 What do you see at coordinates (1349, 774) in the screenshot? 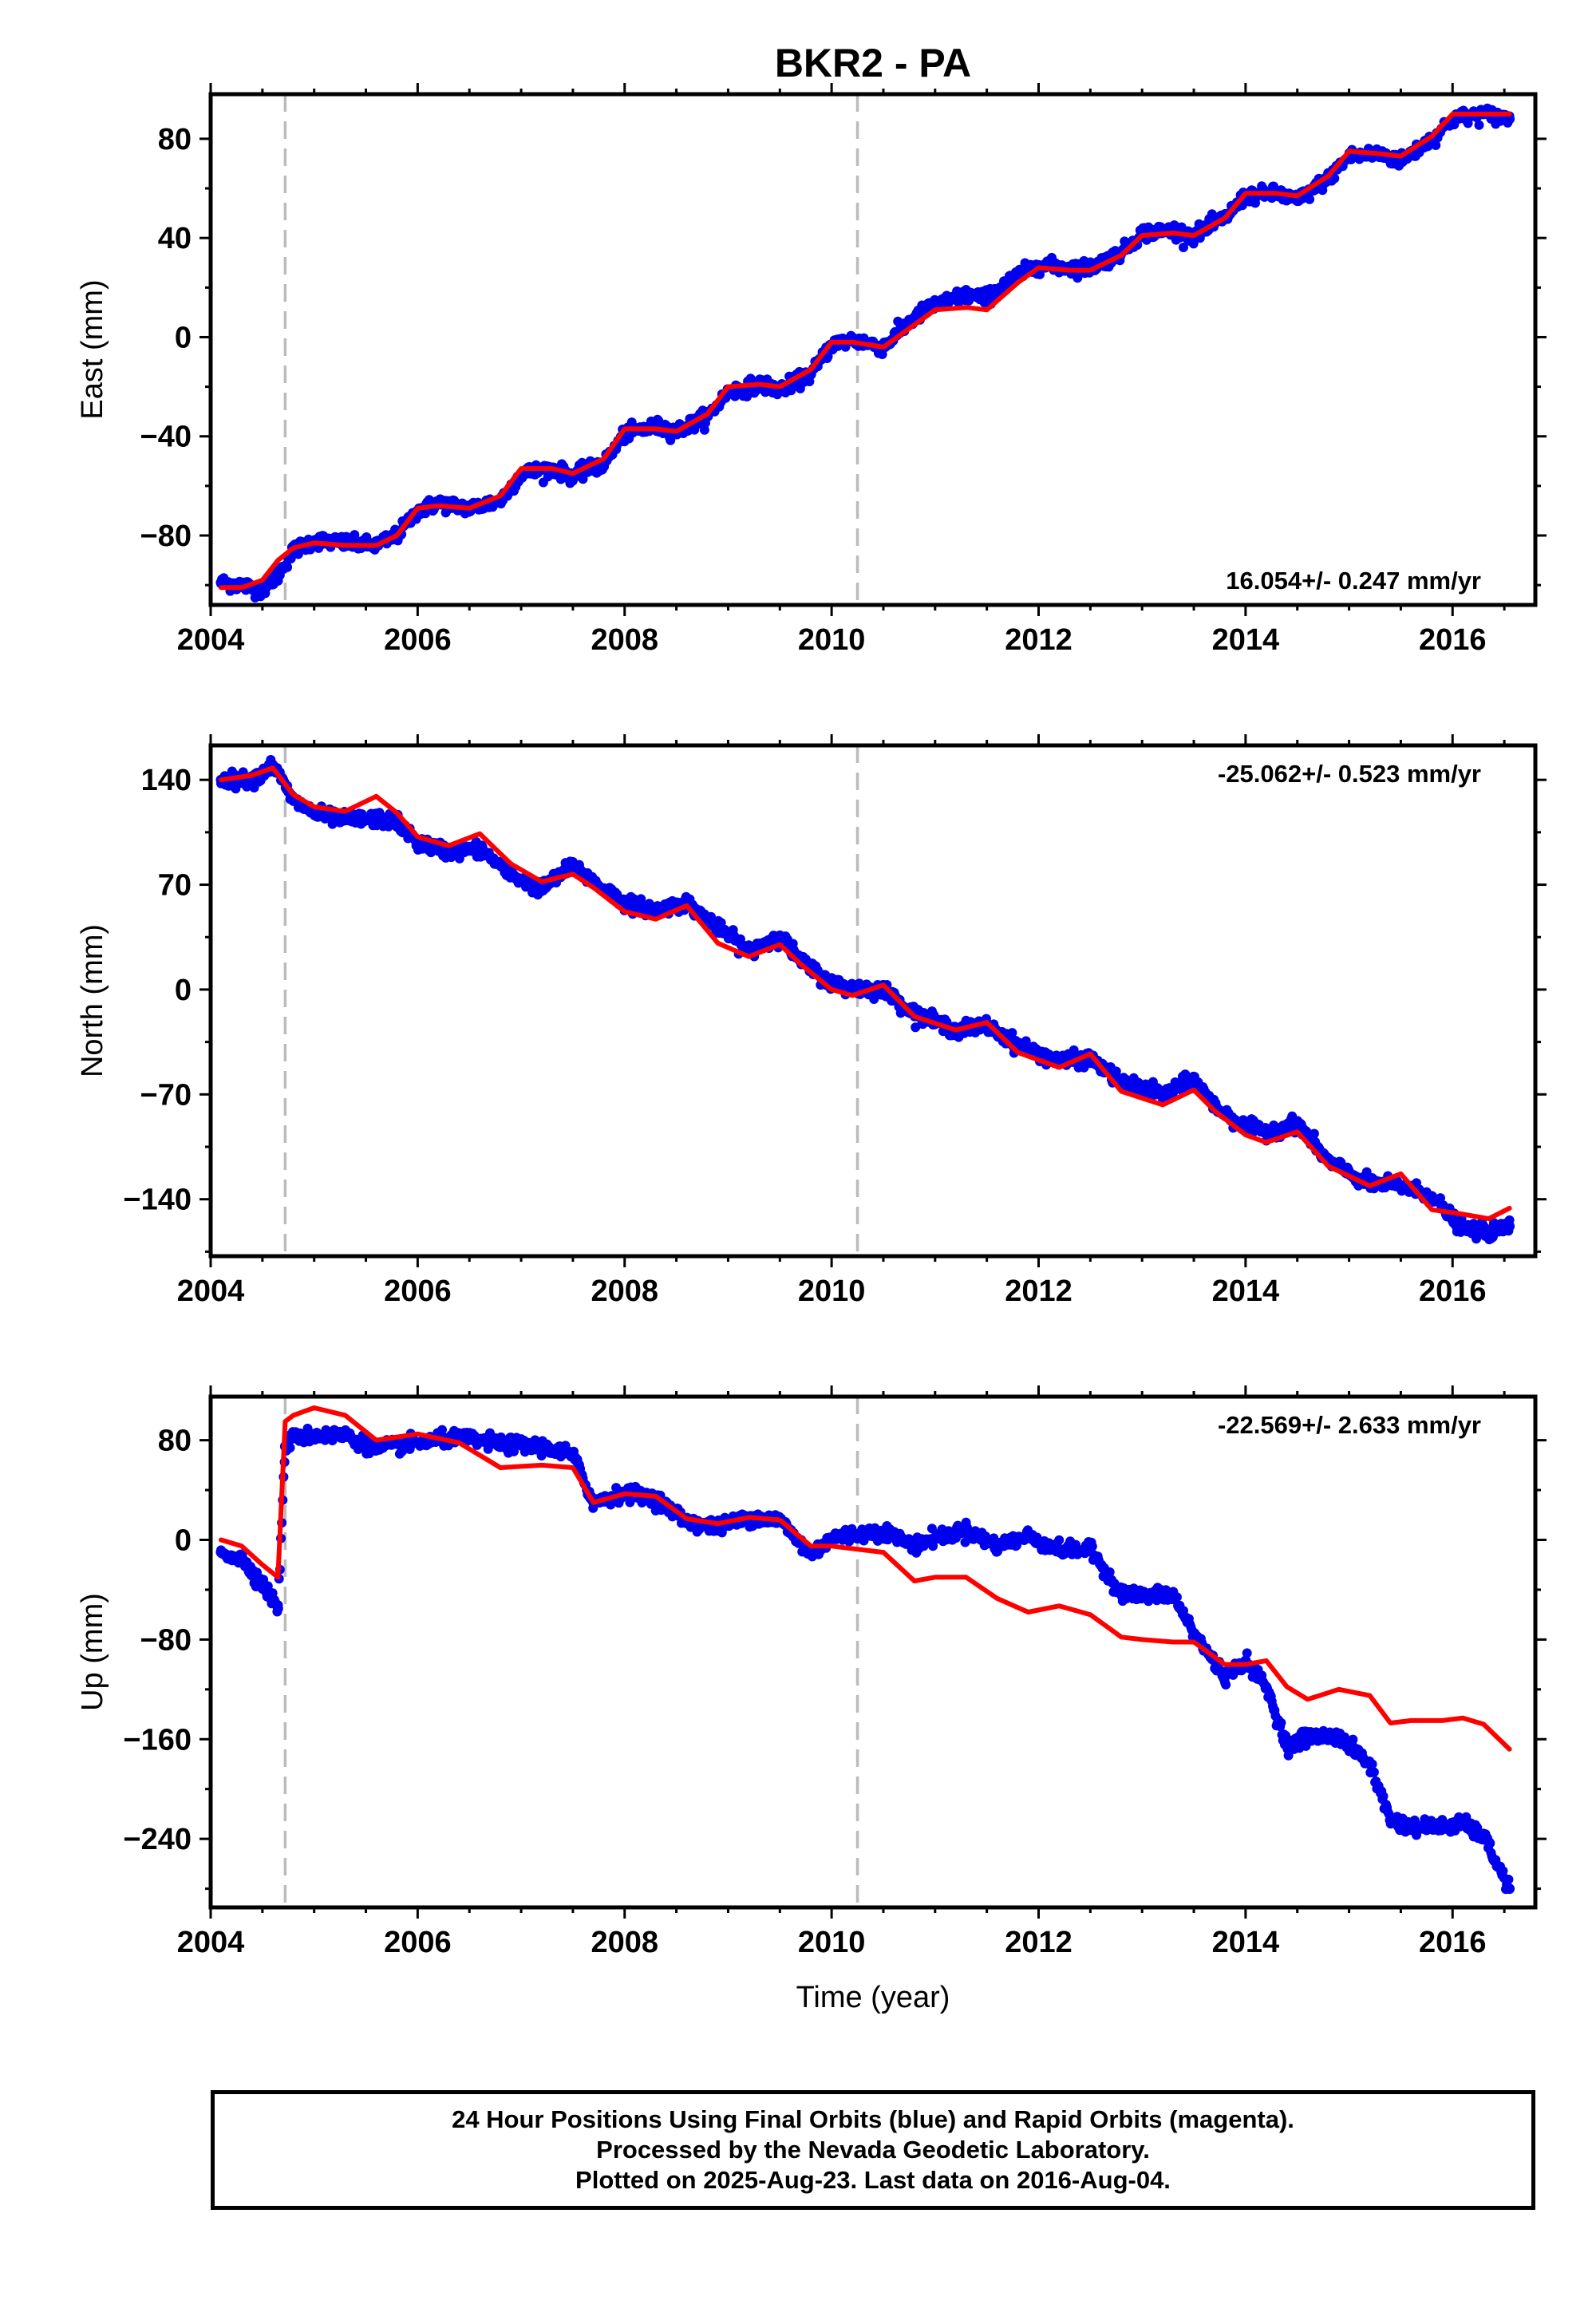
I see `rate-annotation: -25.062+/- 0.523 mm/yr` at bounding box center [1349, 774].